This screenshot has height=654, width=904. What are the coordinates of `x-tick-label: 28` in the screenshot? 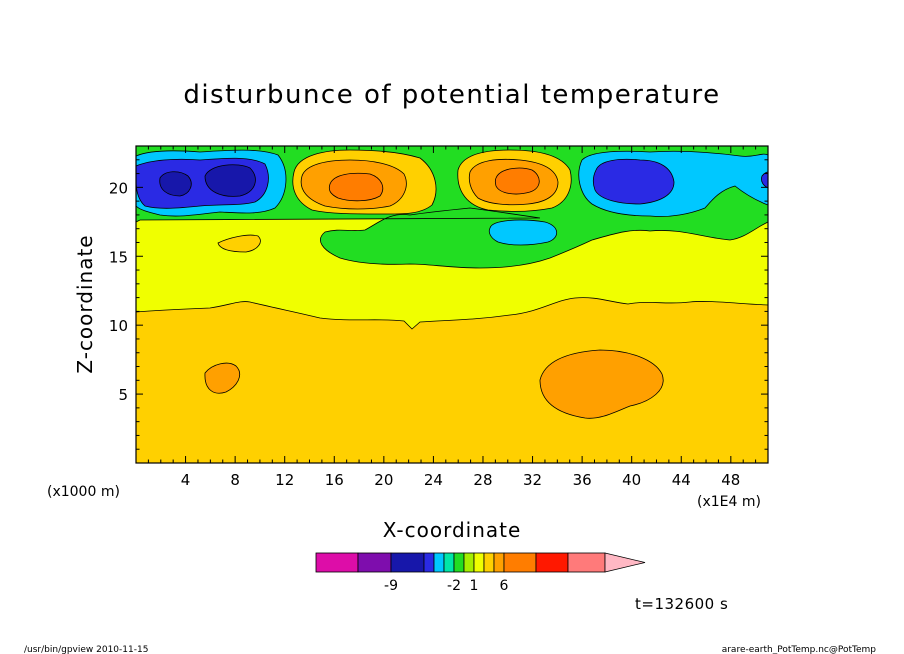 It's located at (482, 480).